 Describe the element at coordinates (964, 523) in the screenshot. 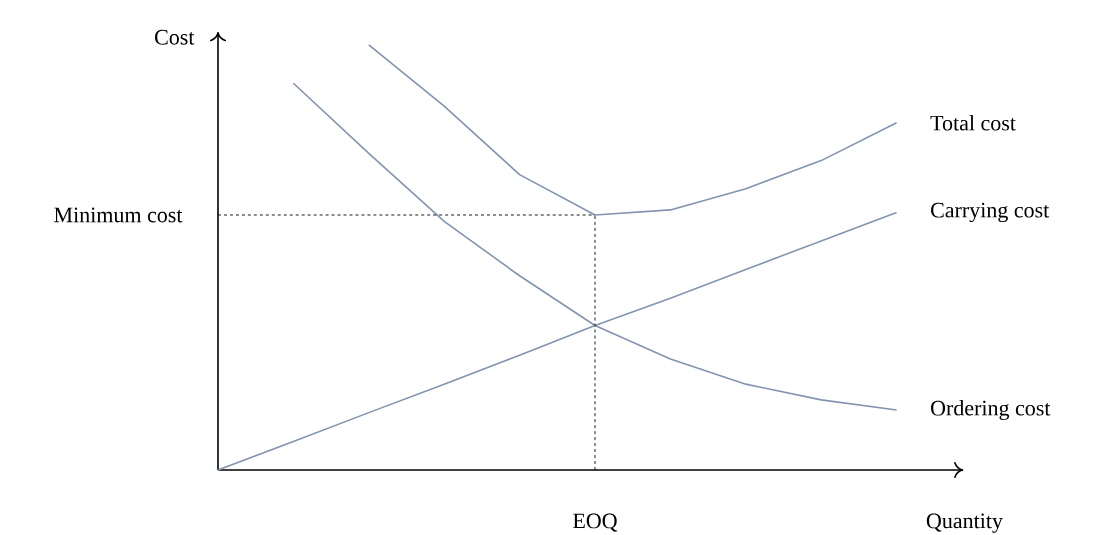

I see `x-axis-title: Quantity` at that location.